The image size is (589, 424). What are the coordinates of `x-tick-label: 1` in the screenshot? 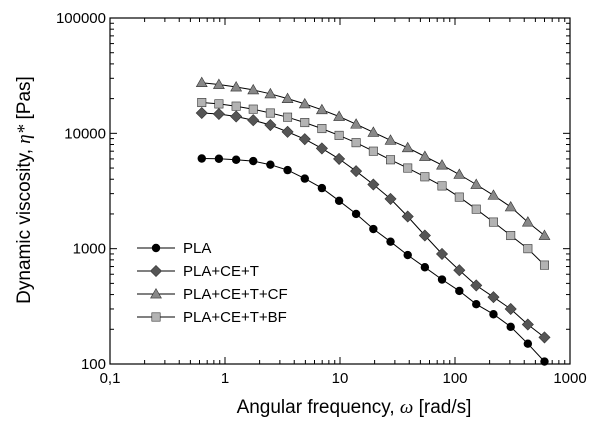 It's located at (225, 378).